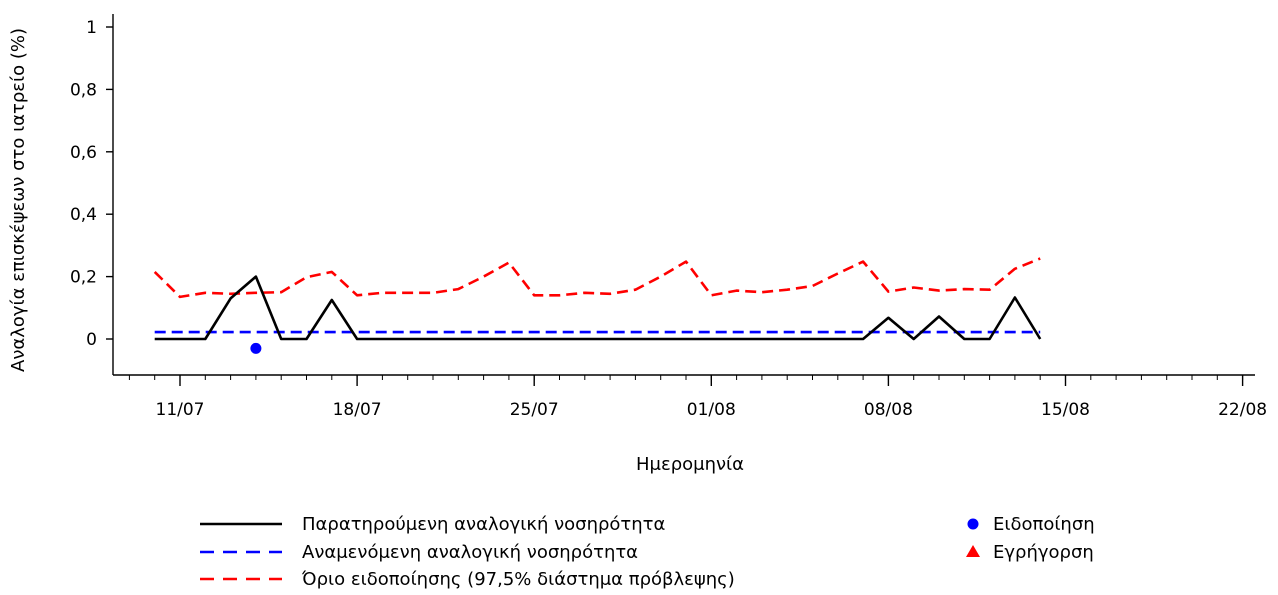 This screenshot has height=595, width=1278. Describe the element at coordinates (83, 90) in the screenshot. I see `y-tick-label: 0,8` at that location.